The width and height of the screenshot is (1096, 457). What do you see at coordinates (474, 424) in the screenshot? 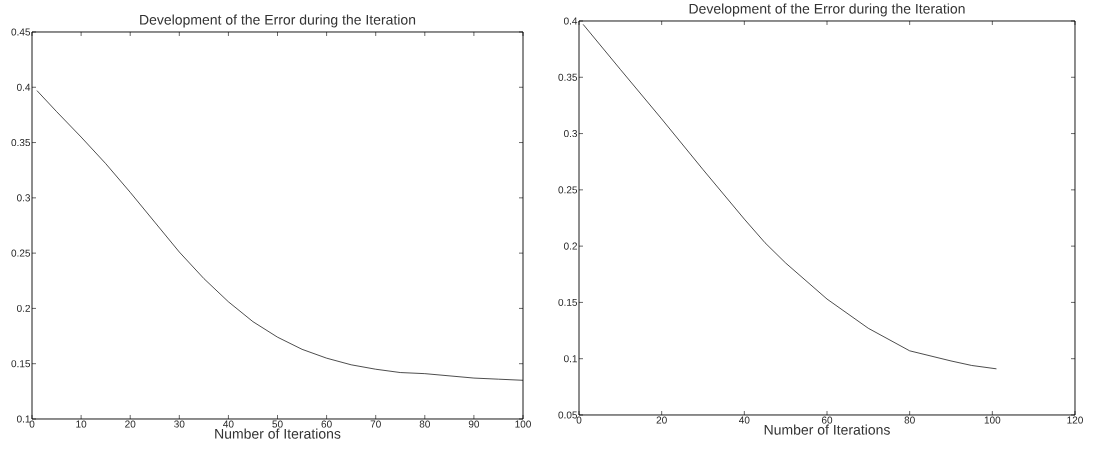
I see `x-tick-label: 90` at bounding box center [474, 424].